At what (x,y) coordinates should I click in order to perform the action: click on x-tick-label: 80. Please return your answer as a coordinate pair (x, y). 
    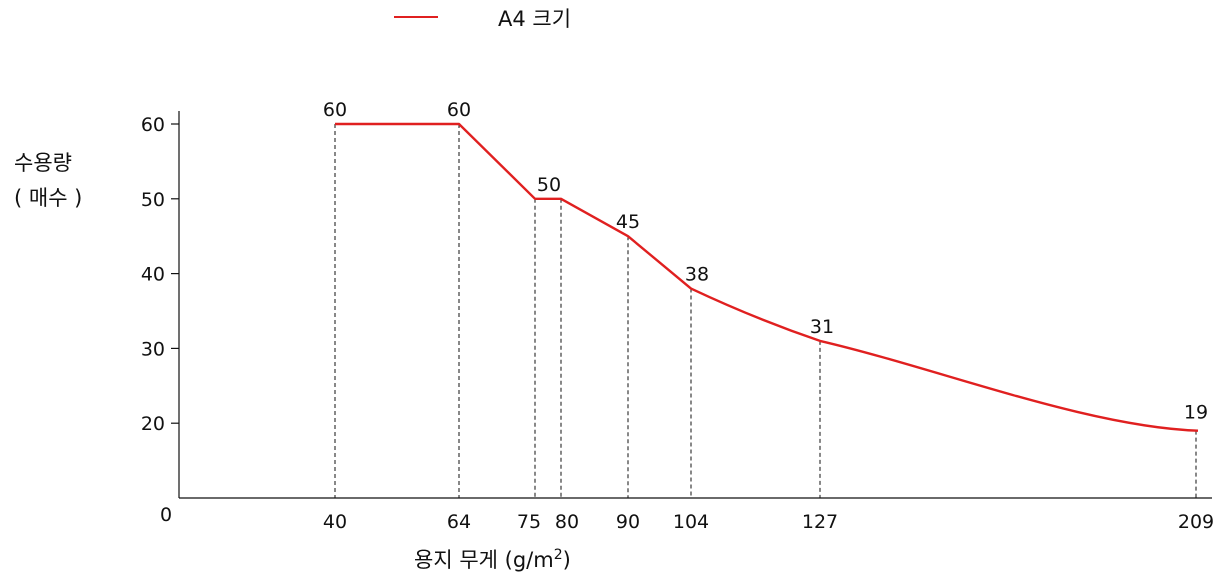
    Looking at the image, I should click on (567, 522).